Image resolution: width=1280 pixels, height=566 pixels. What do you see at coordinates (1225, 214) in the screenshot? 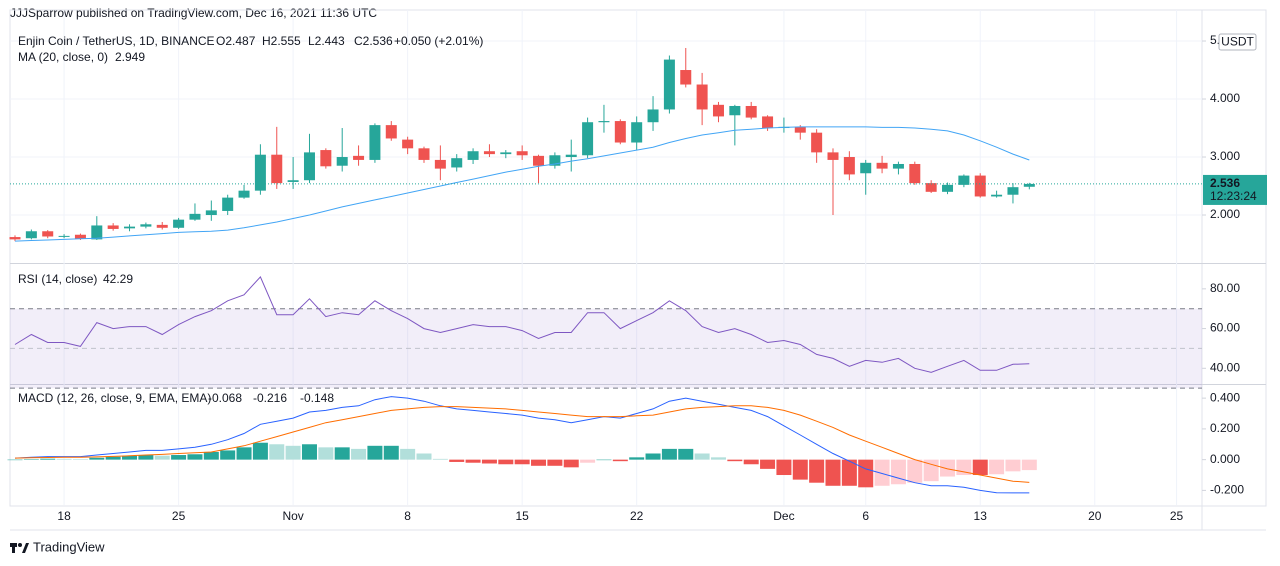
I see `y-tick-label: 2.000` at bounding box center [1225, 214].